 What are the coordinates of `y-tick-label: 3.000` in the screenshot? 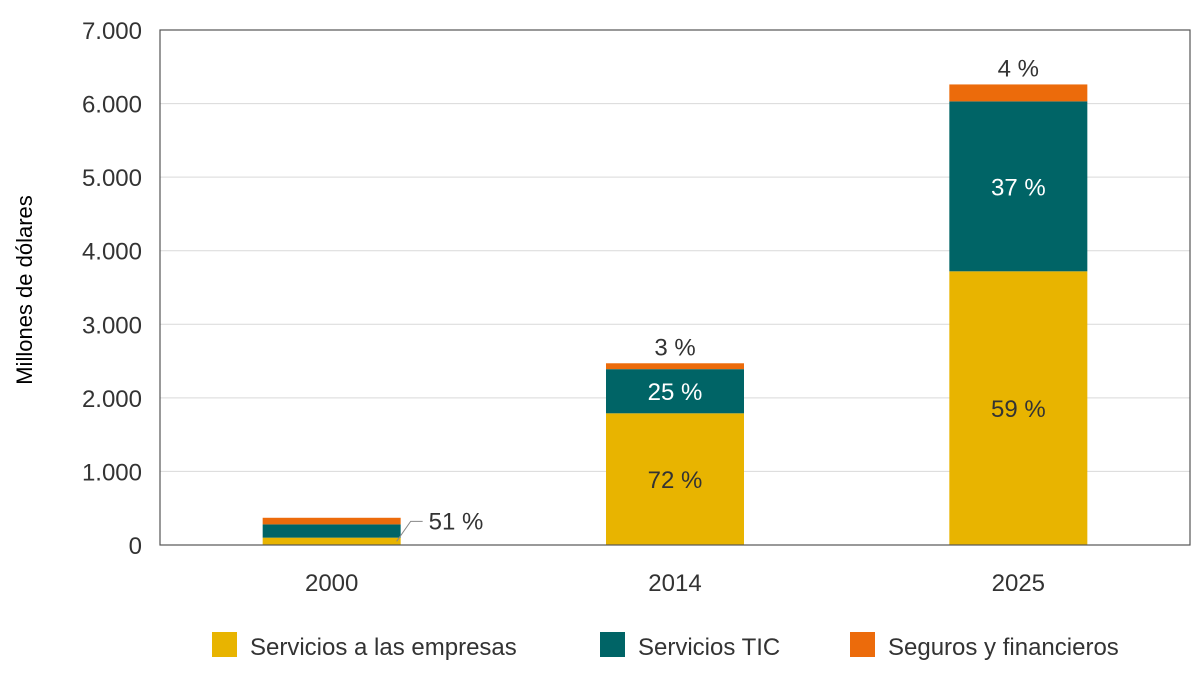 It's located at (112, 325).